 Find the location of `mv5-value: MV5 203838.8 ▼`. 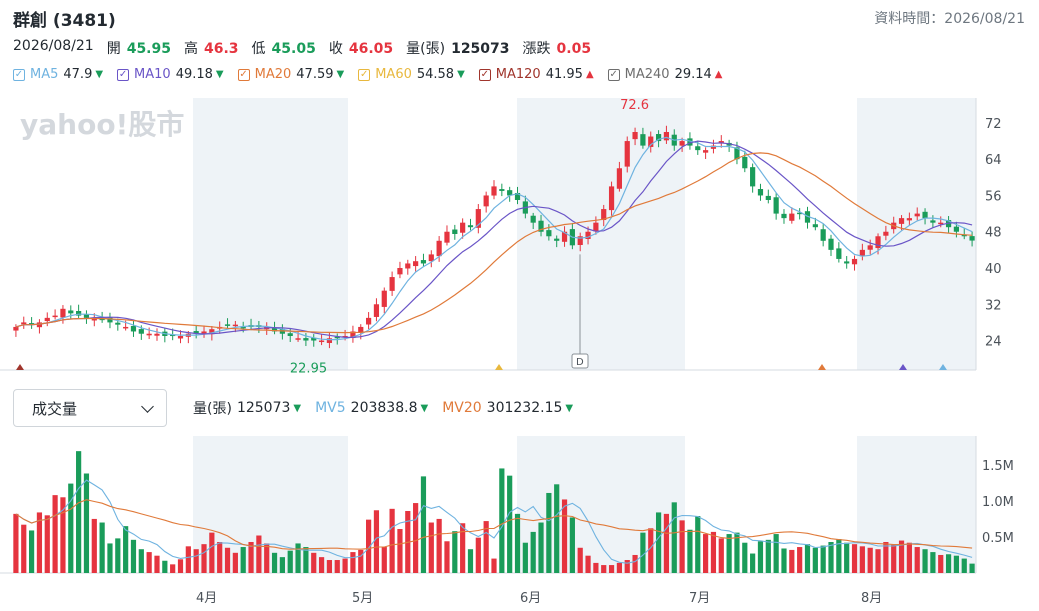

mv5-value: MV5 203838.8 ▼ is located at coordinates (372, 408).